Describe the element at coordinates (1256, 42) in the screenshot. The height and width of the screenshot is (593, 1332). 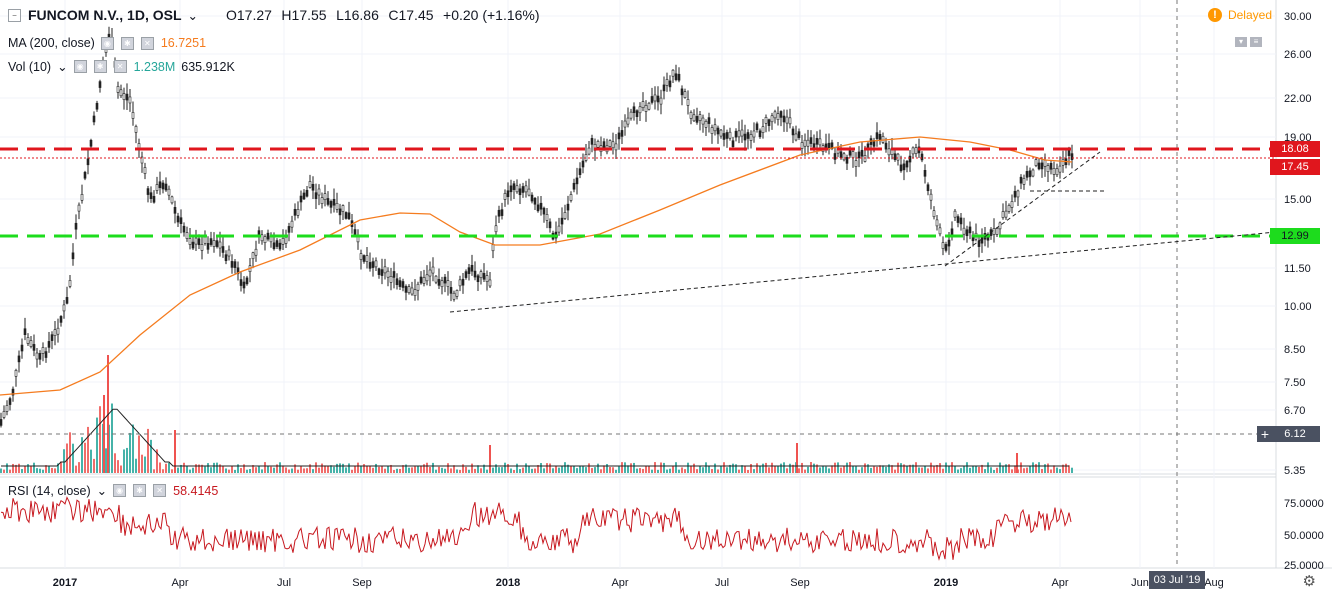
I see `scroll-up-icon: ≡` at that location.